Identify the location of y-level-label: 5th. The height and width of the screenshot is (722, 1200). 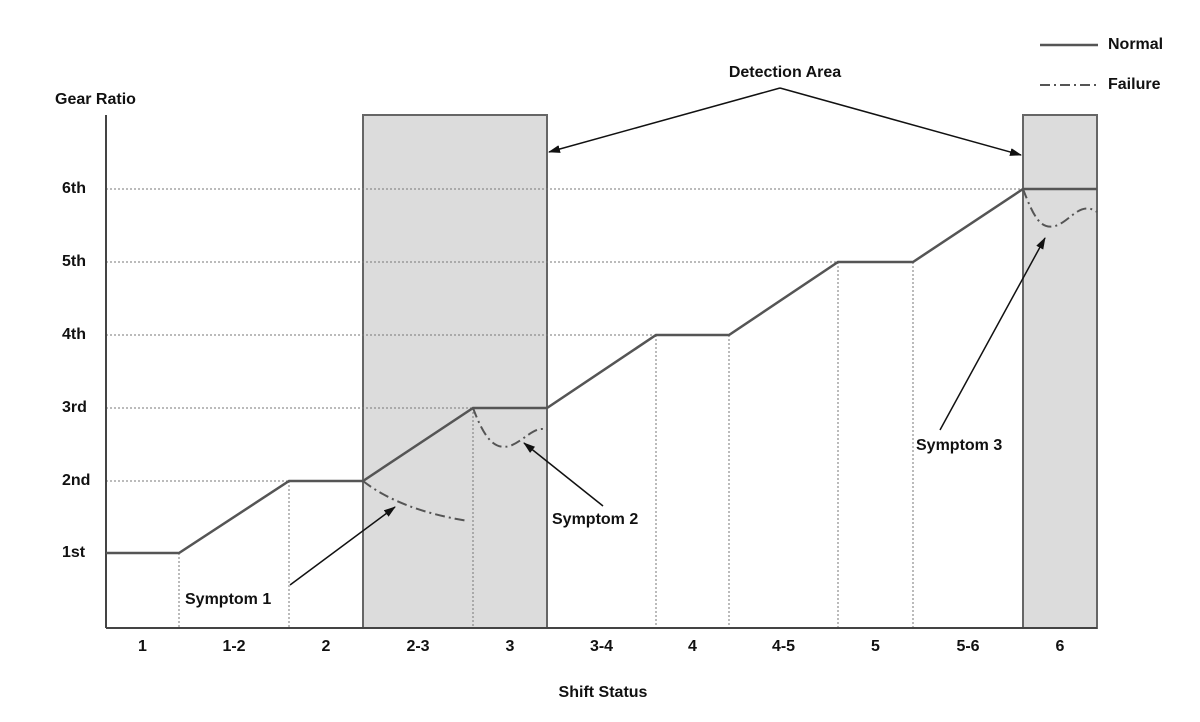
(74, 261).